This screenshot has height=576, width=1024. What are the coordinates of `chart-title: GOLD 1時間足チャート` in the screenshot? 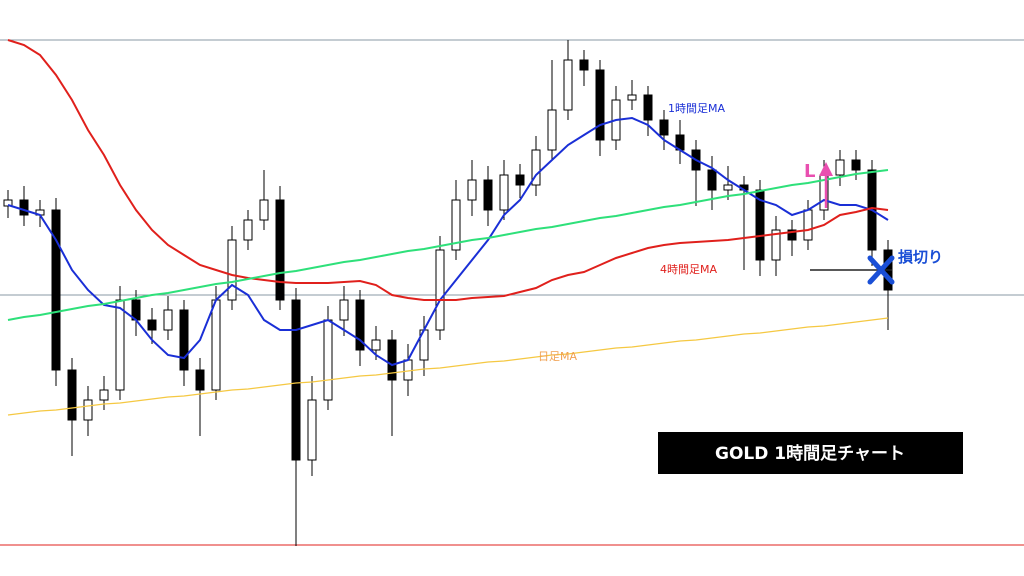 It's located at (810, 453).